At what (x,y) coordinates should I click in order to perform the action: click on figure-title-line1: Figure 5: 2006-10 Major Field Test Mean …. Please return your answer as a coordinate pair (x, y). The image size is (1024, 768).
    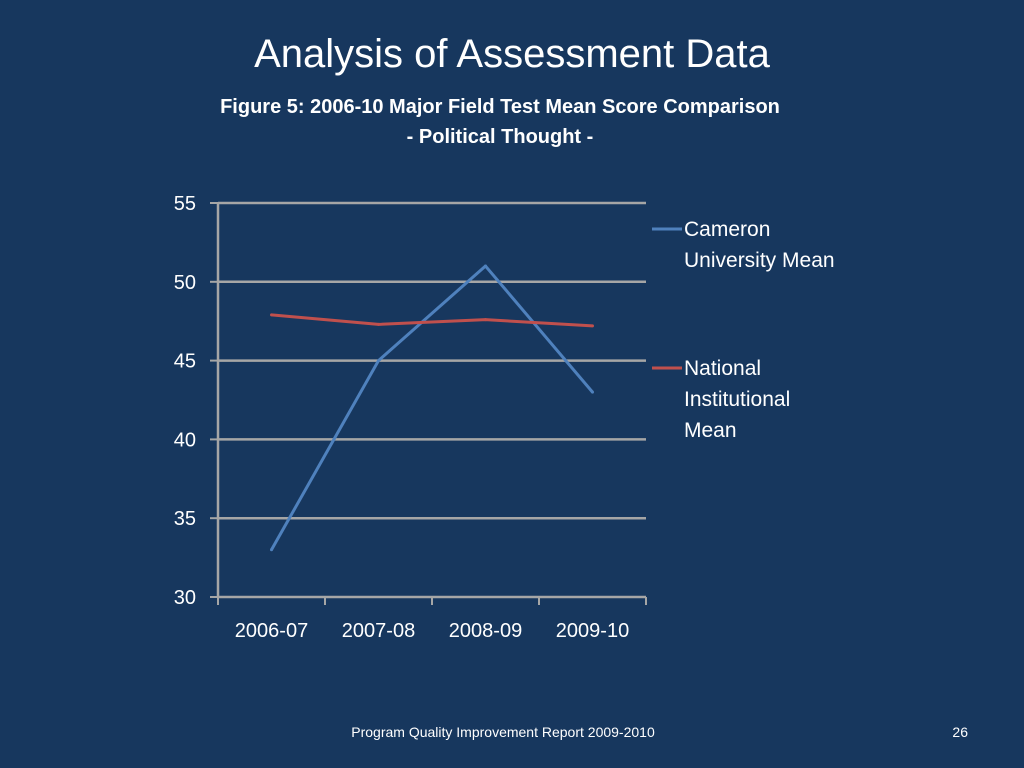
    Looking at the image, I should click on (500, 107).